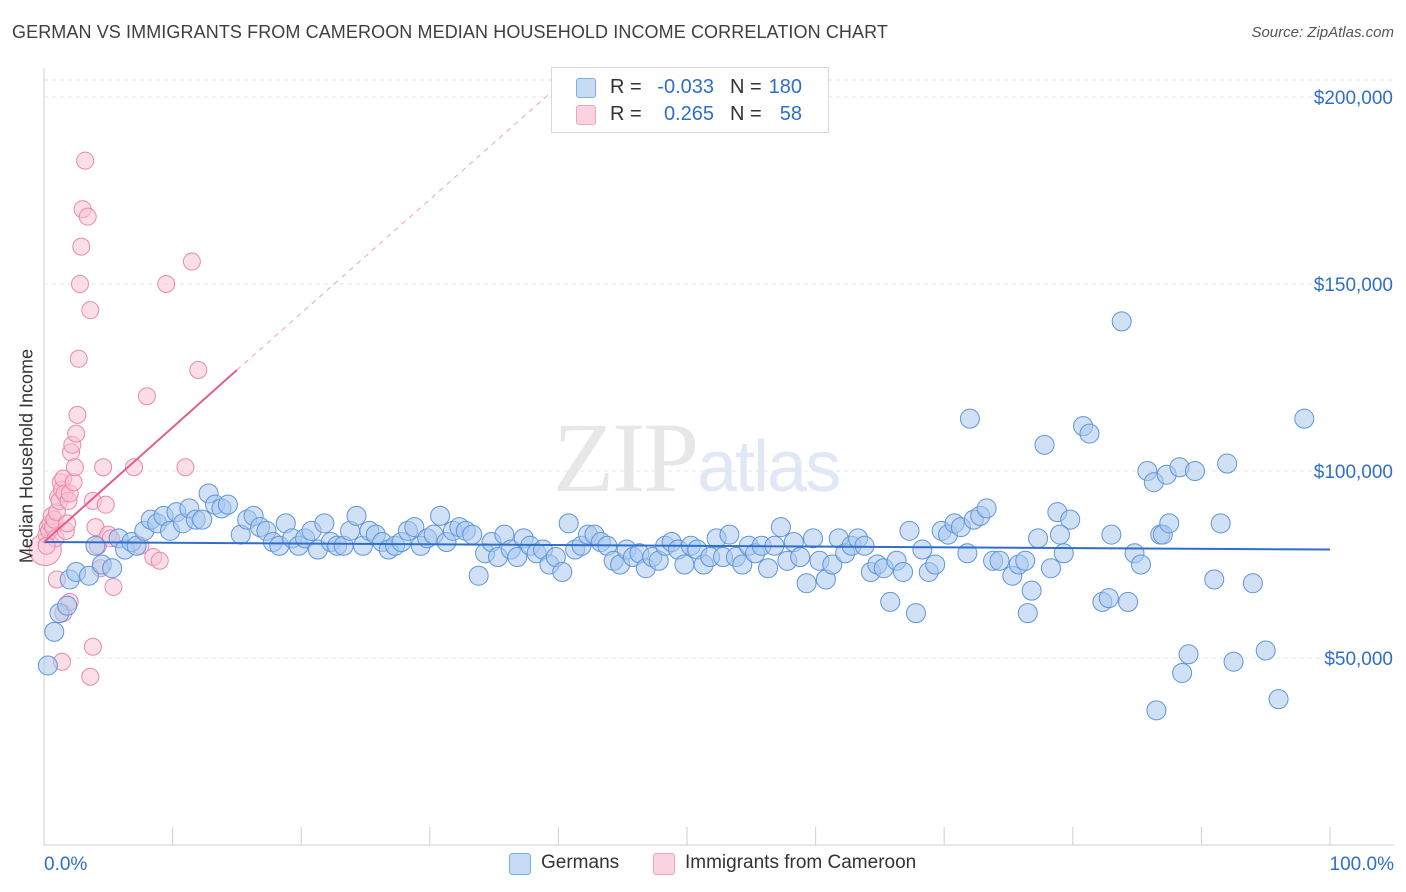 The height and width of the screenshot is (892, 1406). I want to click on y-axis-label: Median Household Income, so click(26, 456).